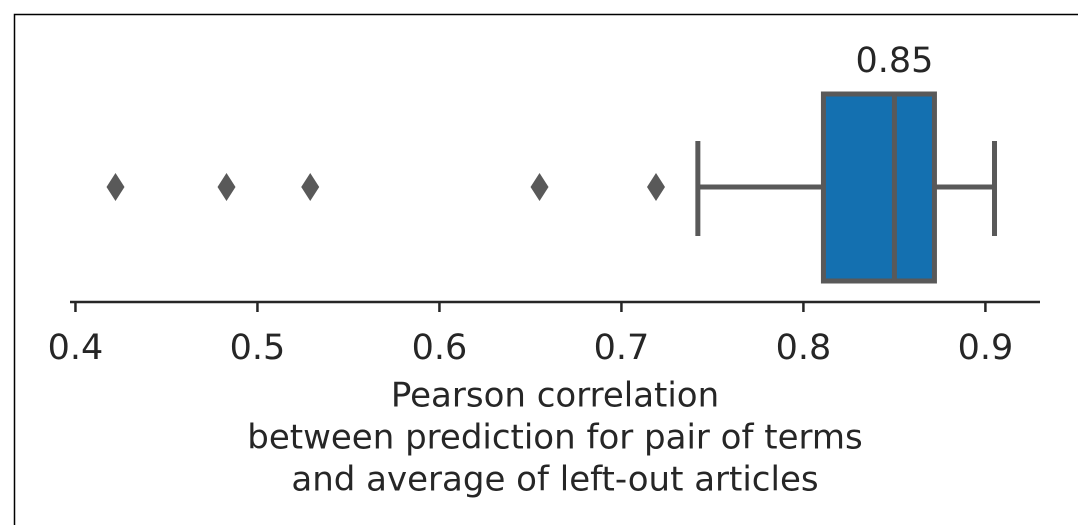  Describe the element at coordinates (76, 348) in the screenshot. I see `x-tick-label: 0.4` at that location.